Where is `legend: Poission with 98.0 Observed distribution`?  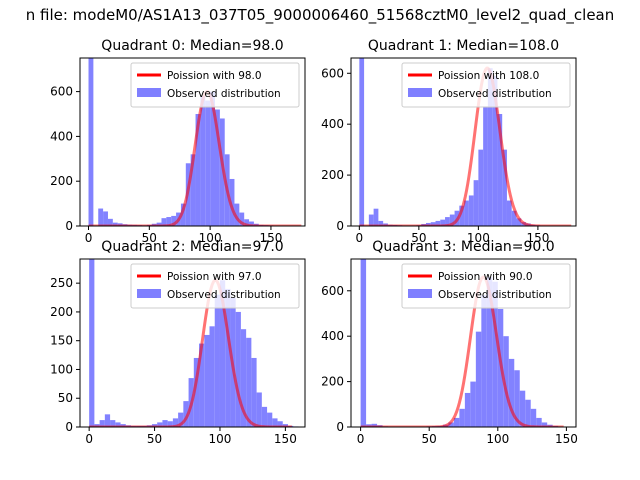 legend: Poission with 98.0 Observed distribution is located at coordinates (215, 85).